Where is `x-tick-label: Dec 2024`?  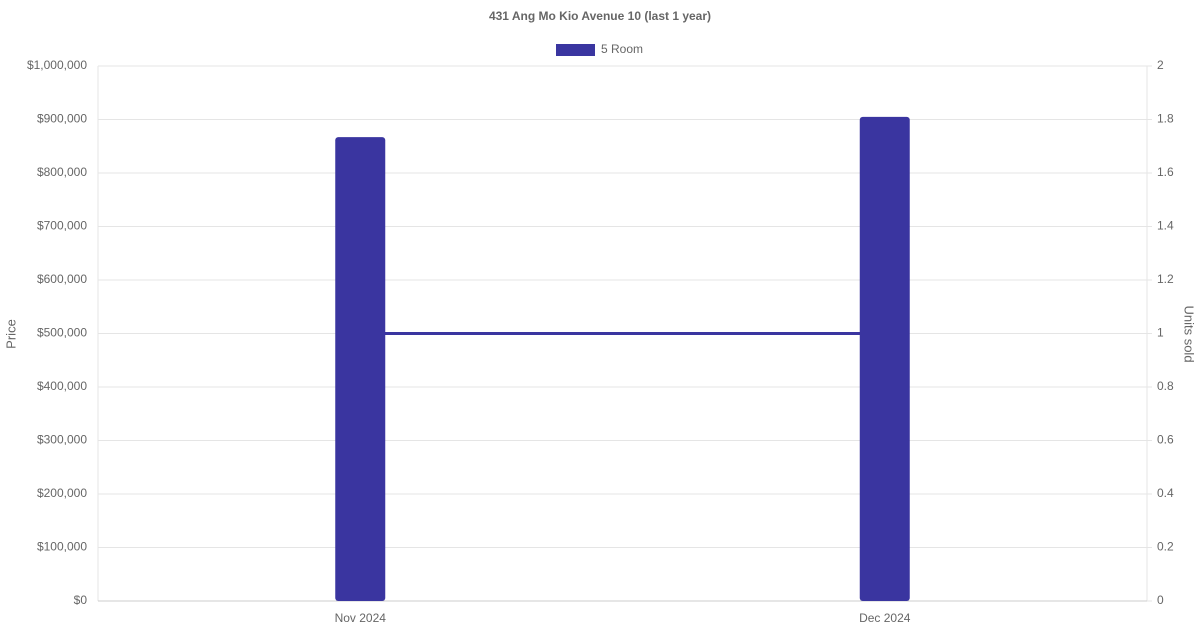 x-tick-label: Dec 2024 is located at coordinates (885, 618).